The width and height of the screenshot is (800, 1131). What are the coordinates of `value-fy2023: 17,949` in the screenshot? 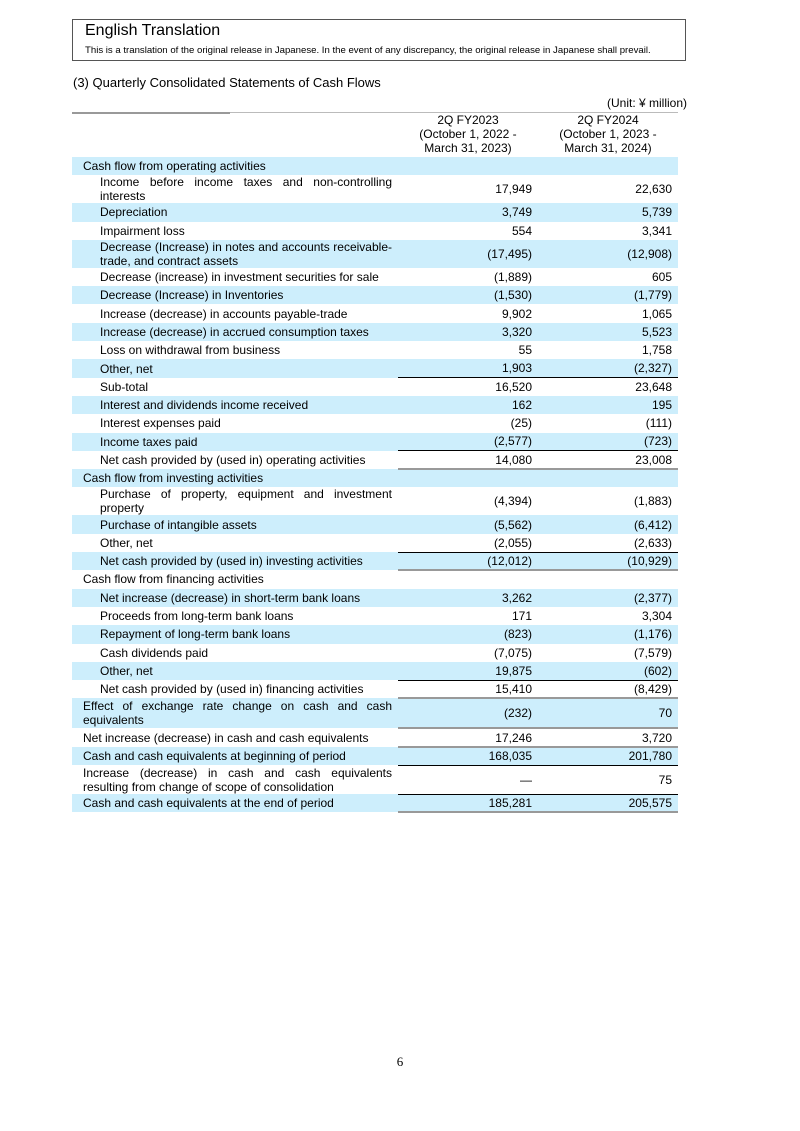 It's located at (513, 189).